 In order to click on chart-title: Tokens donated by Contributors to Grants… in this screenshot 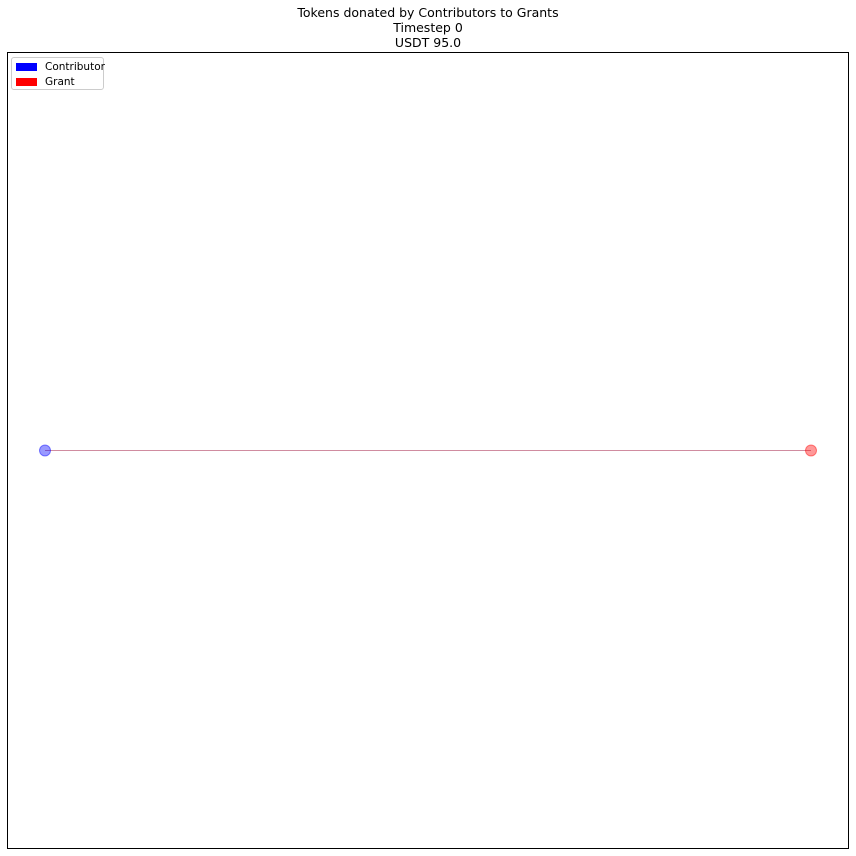, I will do `click(428, 27)`.